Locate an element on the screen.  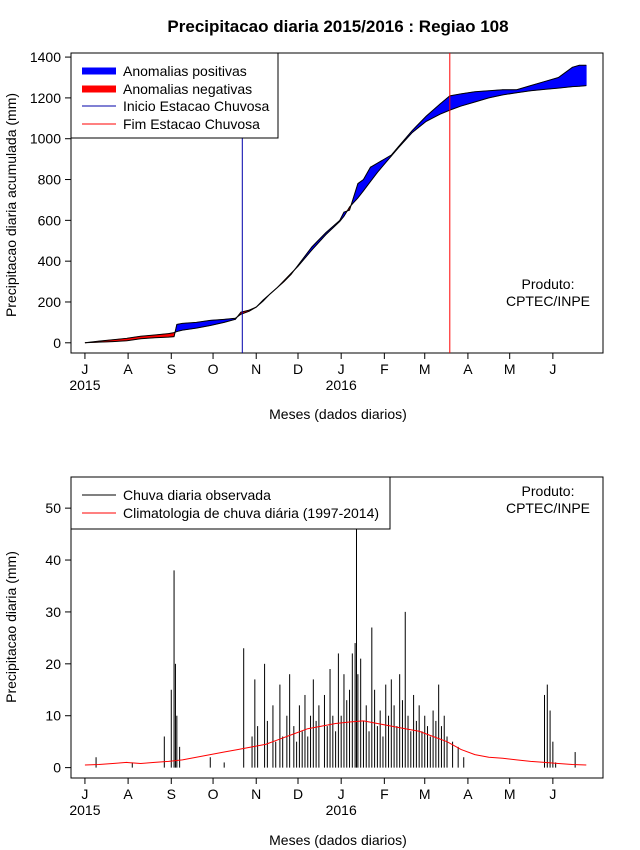
daily-x-axis-label: Meses (dados diarios) is located at coordinates (338, 840).